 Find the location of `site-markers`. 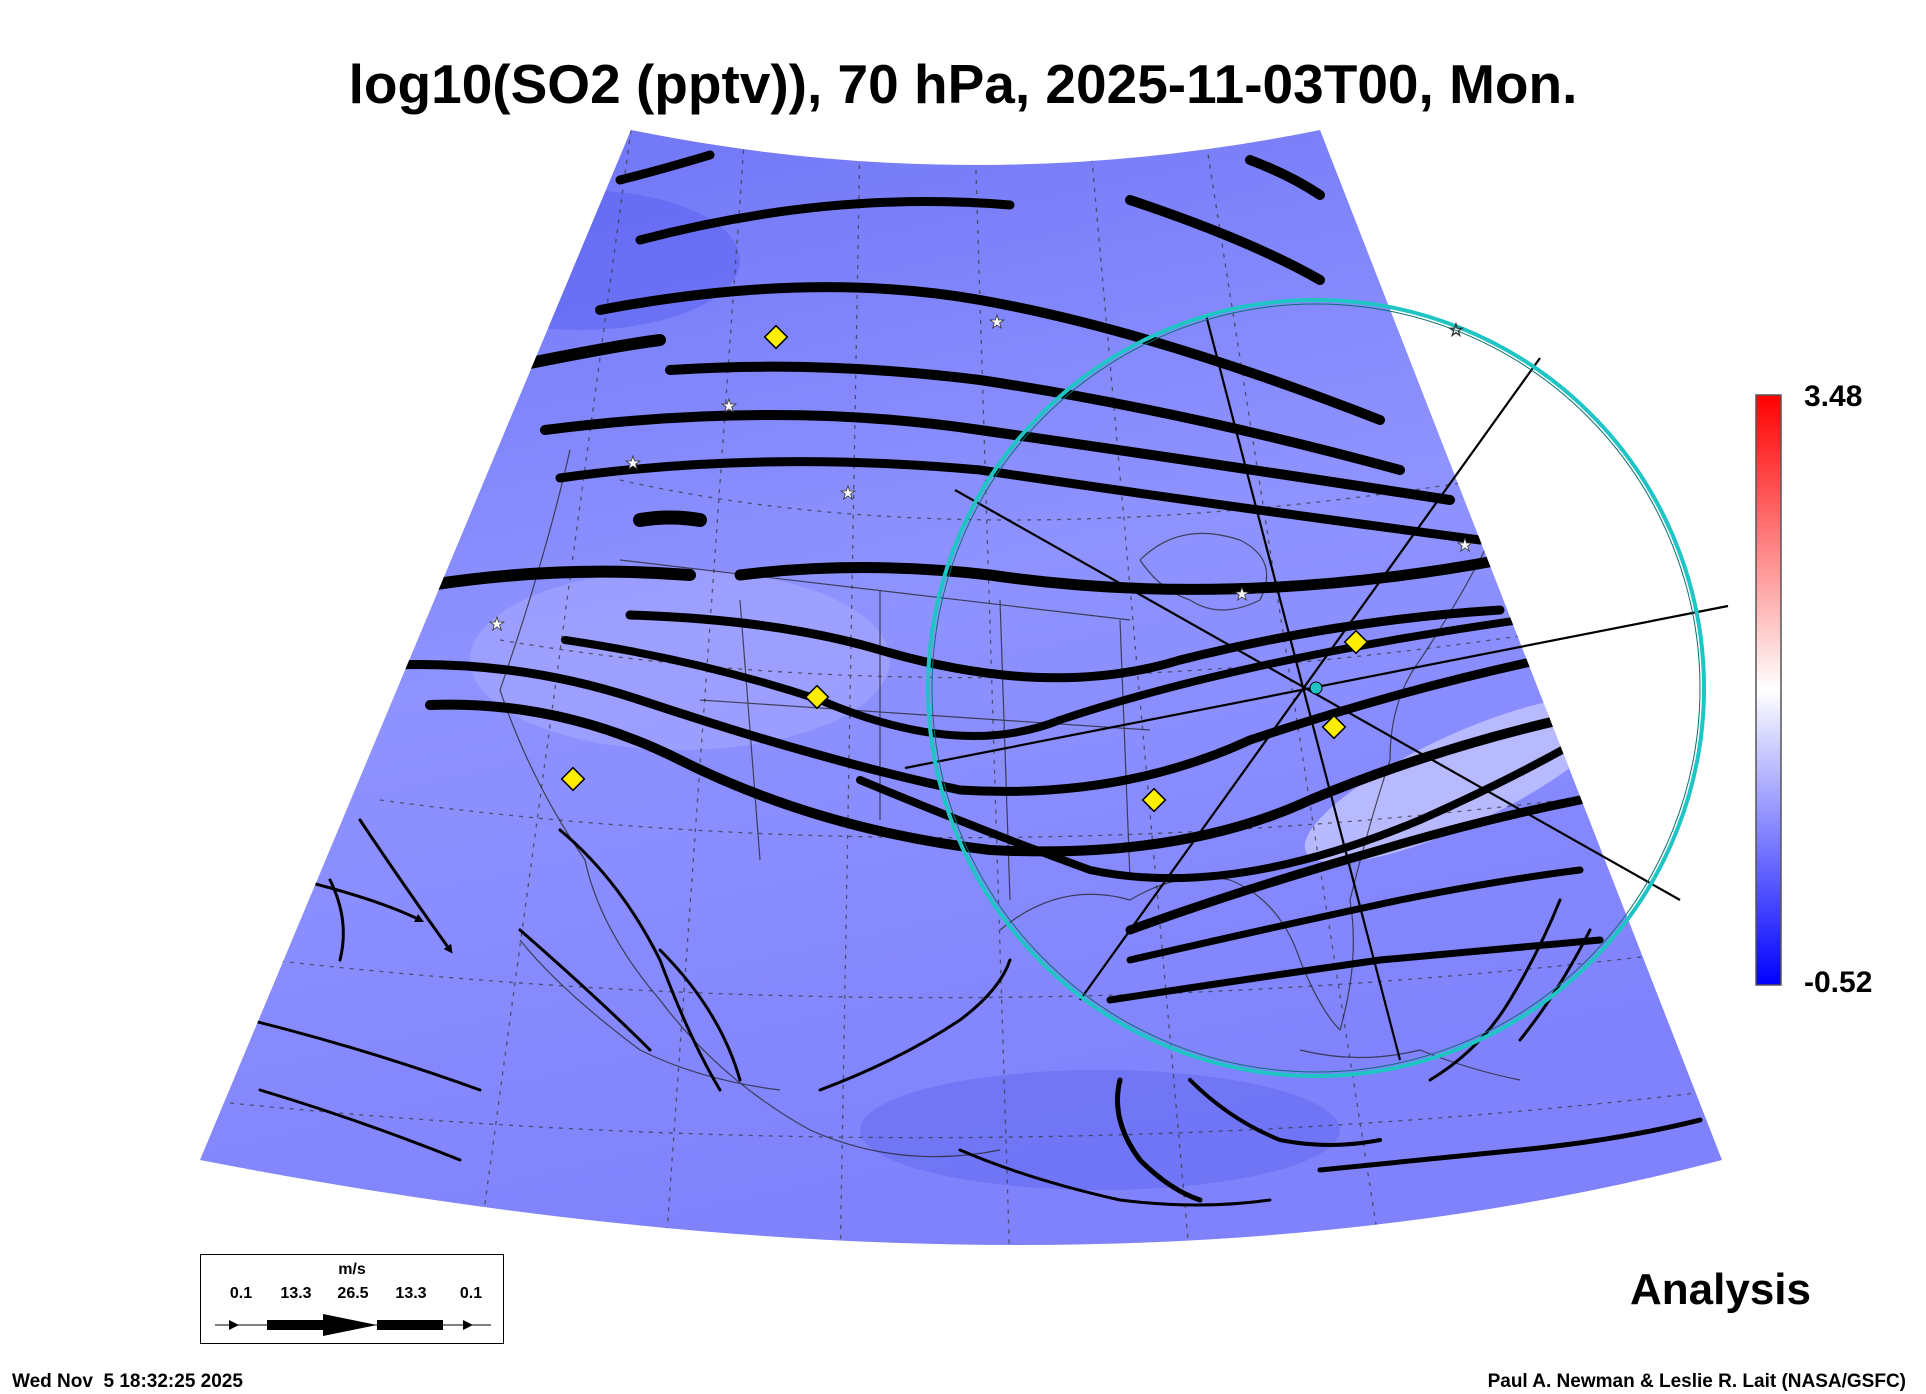

site-markers is located at coordinates (964, 568).